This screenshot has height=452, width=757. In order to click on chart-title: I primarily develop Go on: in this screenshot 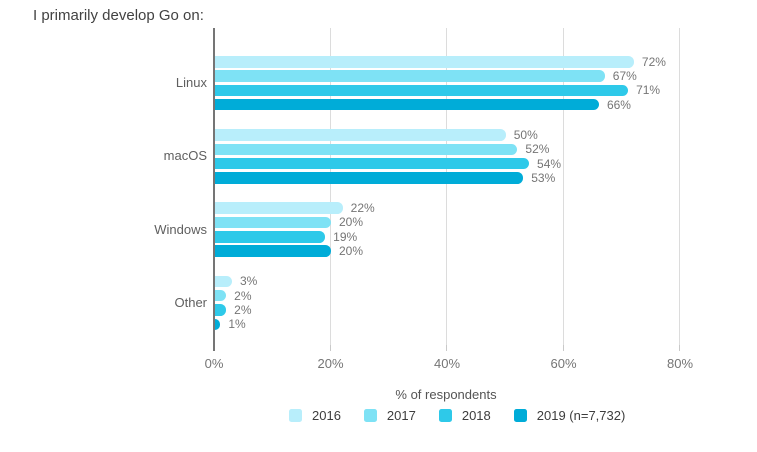, I will do `click(118, 15)`.